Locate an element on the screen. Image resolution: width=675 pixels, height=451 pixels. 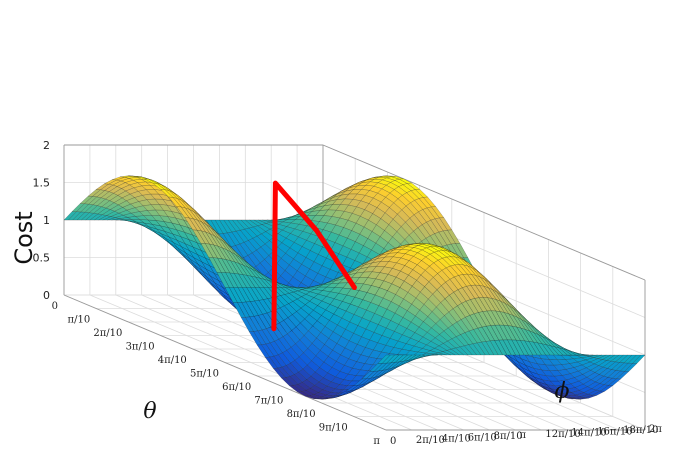
y-tick-label: 2π is located at coordinates (655, 429).